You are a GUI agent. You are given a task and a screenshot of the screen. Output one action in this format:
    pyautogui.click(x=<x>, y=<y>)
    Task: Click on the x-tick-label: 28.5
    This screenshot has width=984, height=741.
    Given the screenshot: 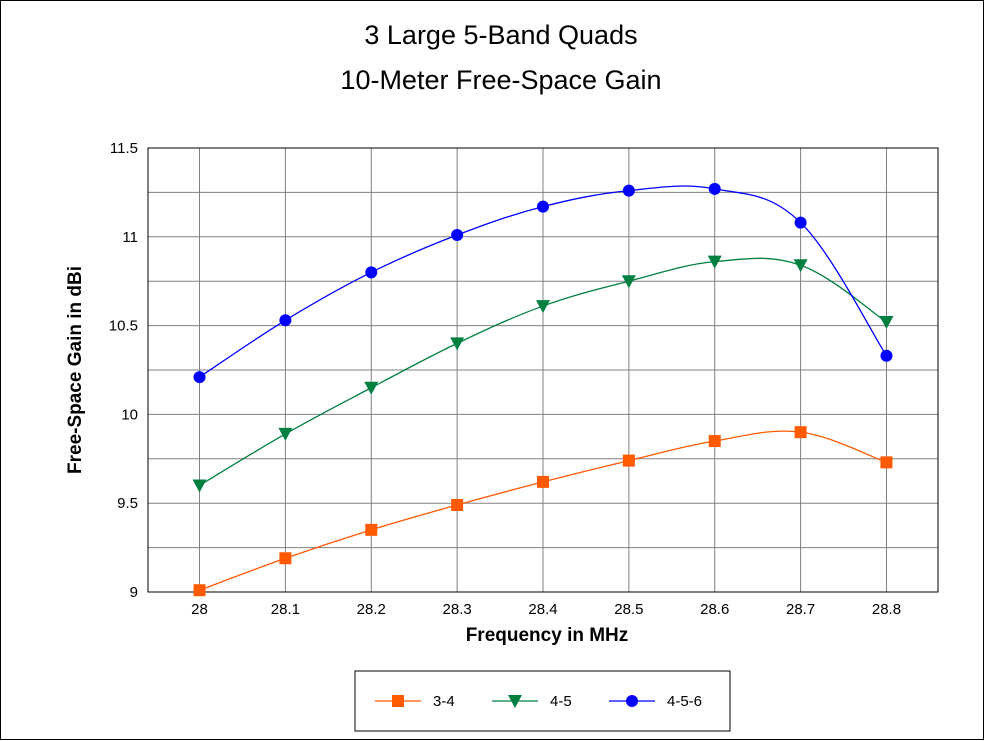 What is the action you would take?
    pyautogui.click(x=628, y=609)
    